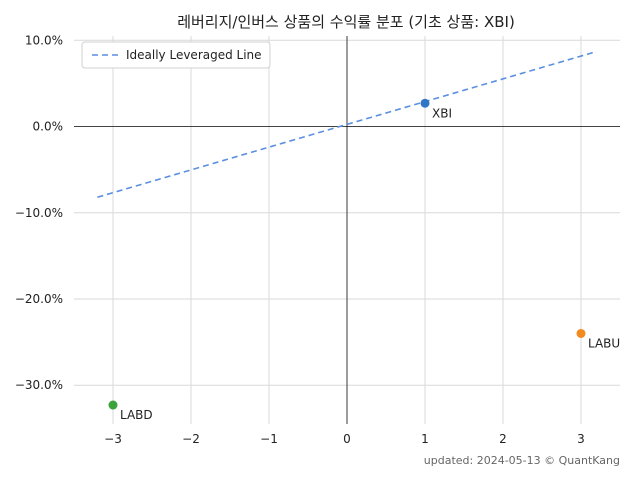  Describe the element at coordinates (39, 213) in the screenshot. I see `y-tick-label: −10.0%` at that location.